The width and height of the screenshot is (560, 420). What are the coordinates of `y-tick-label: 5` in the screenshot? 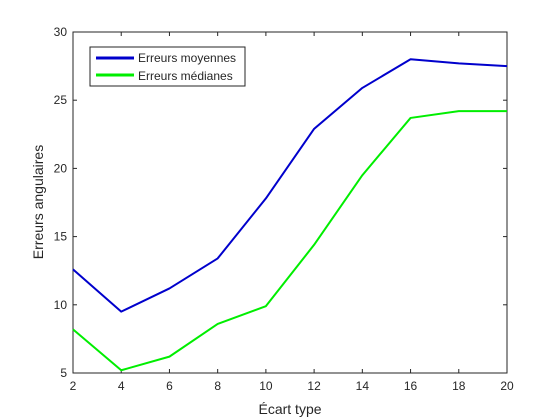 It's located at (63, 373).